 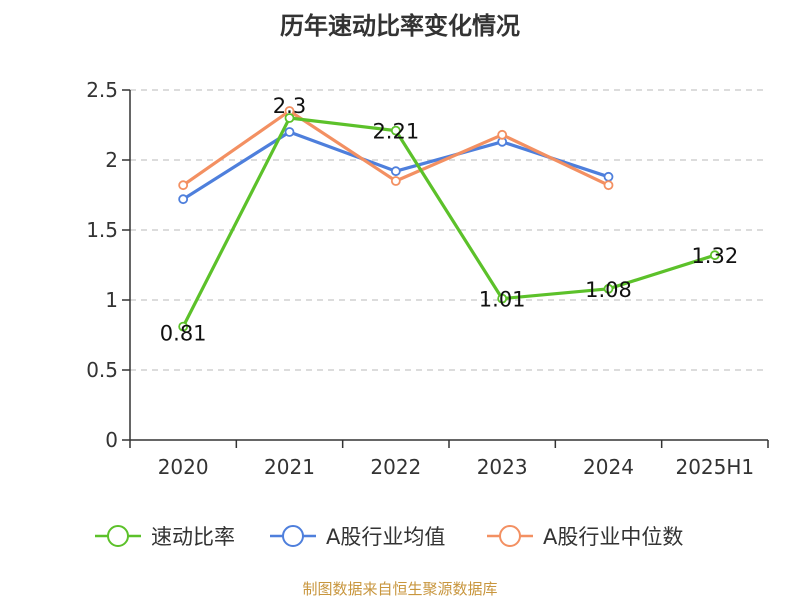 What do you see at coordinates (102, 230) in the screenshot?
I see `y-tick-label: 1.5` at bounding box center [102, 230].